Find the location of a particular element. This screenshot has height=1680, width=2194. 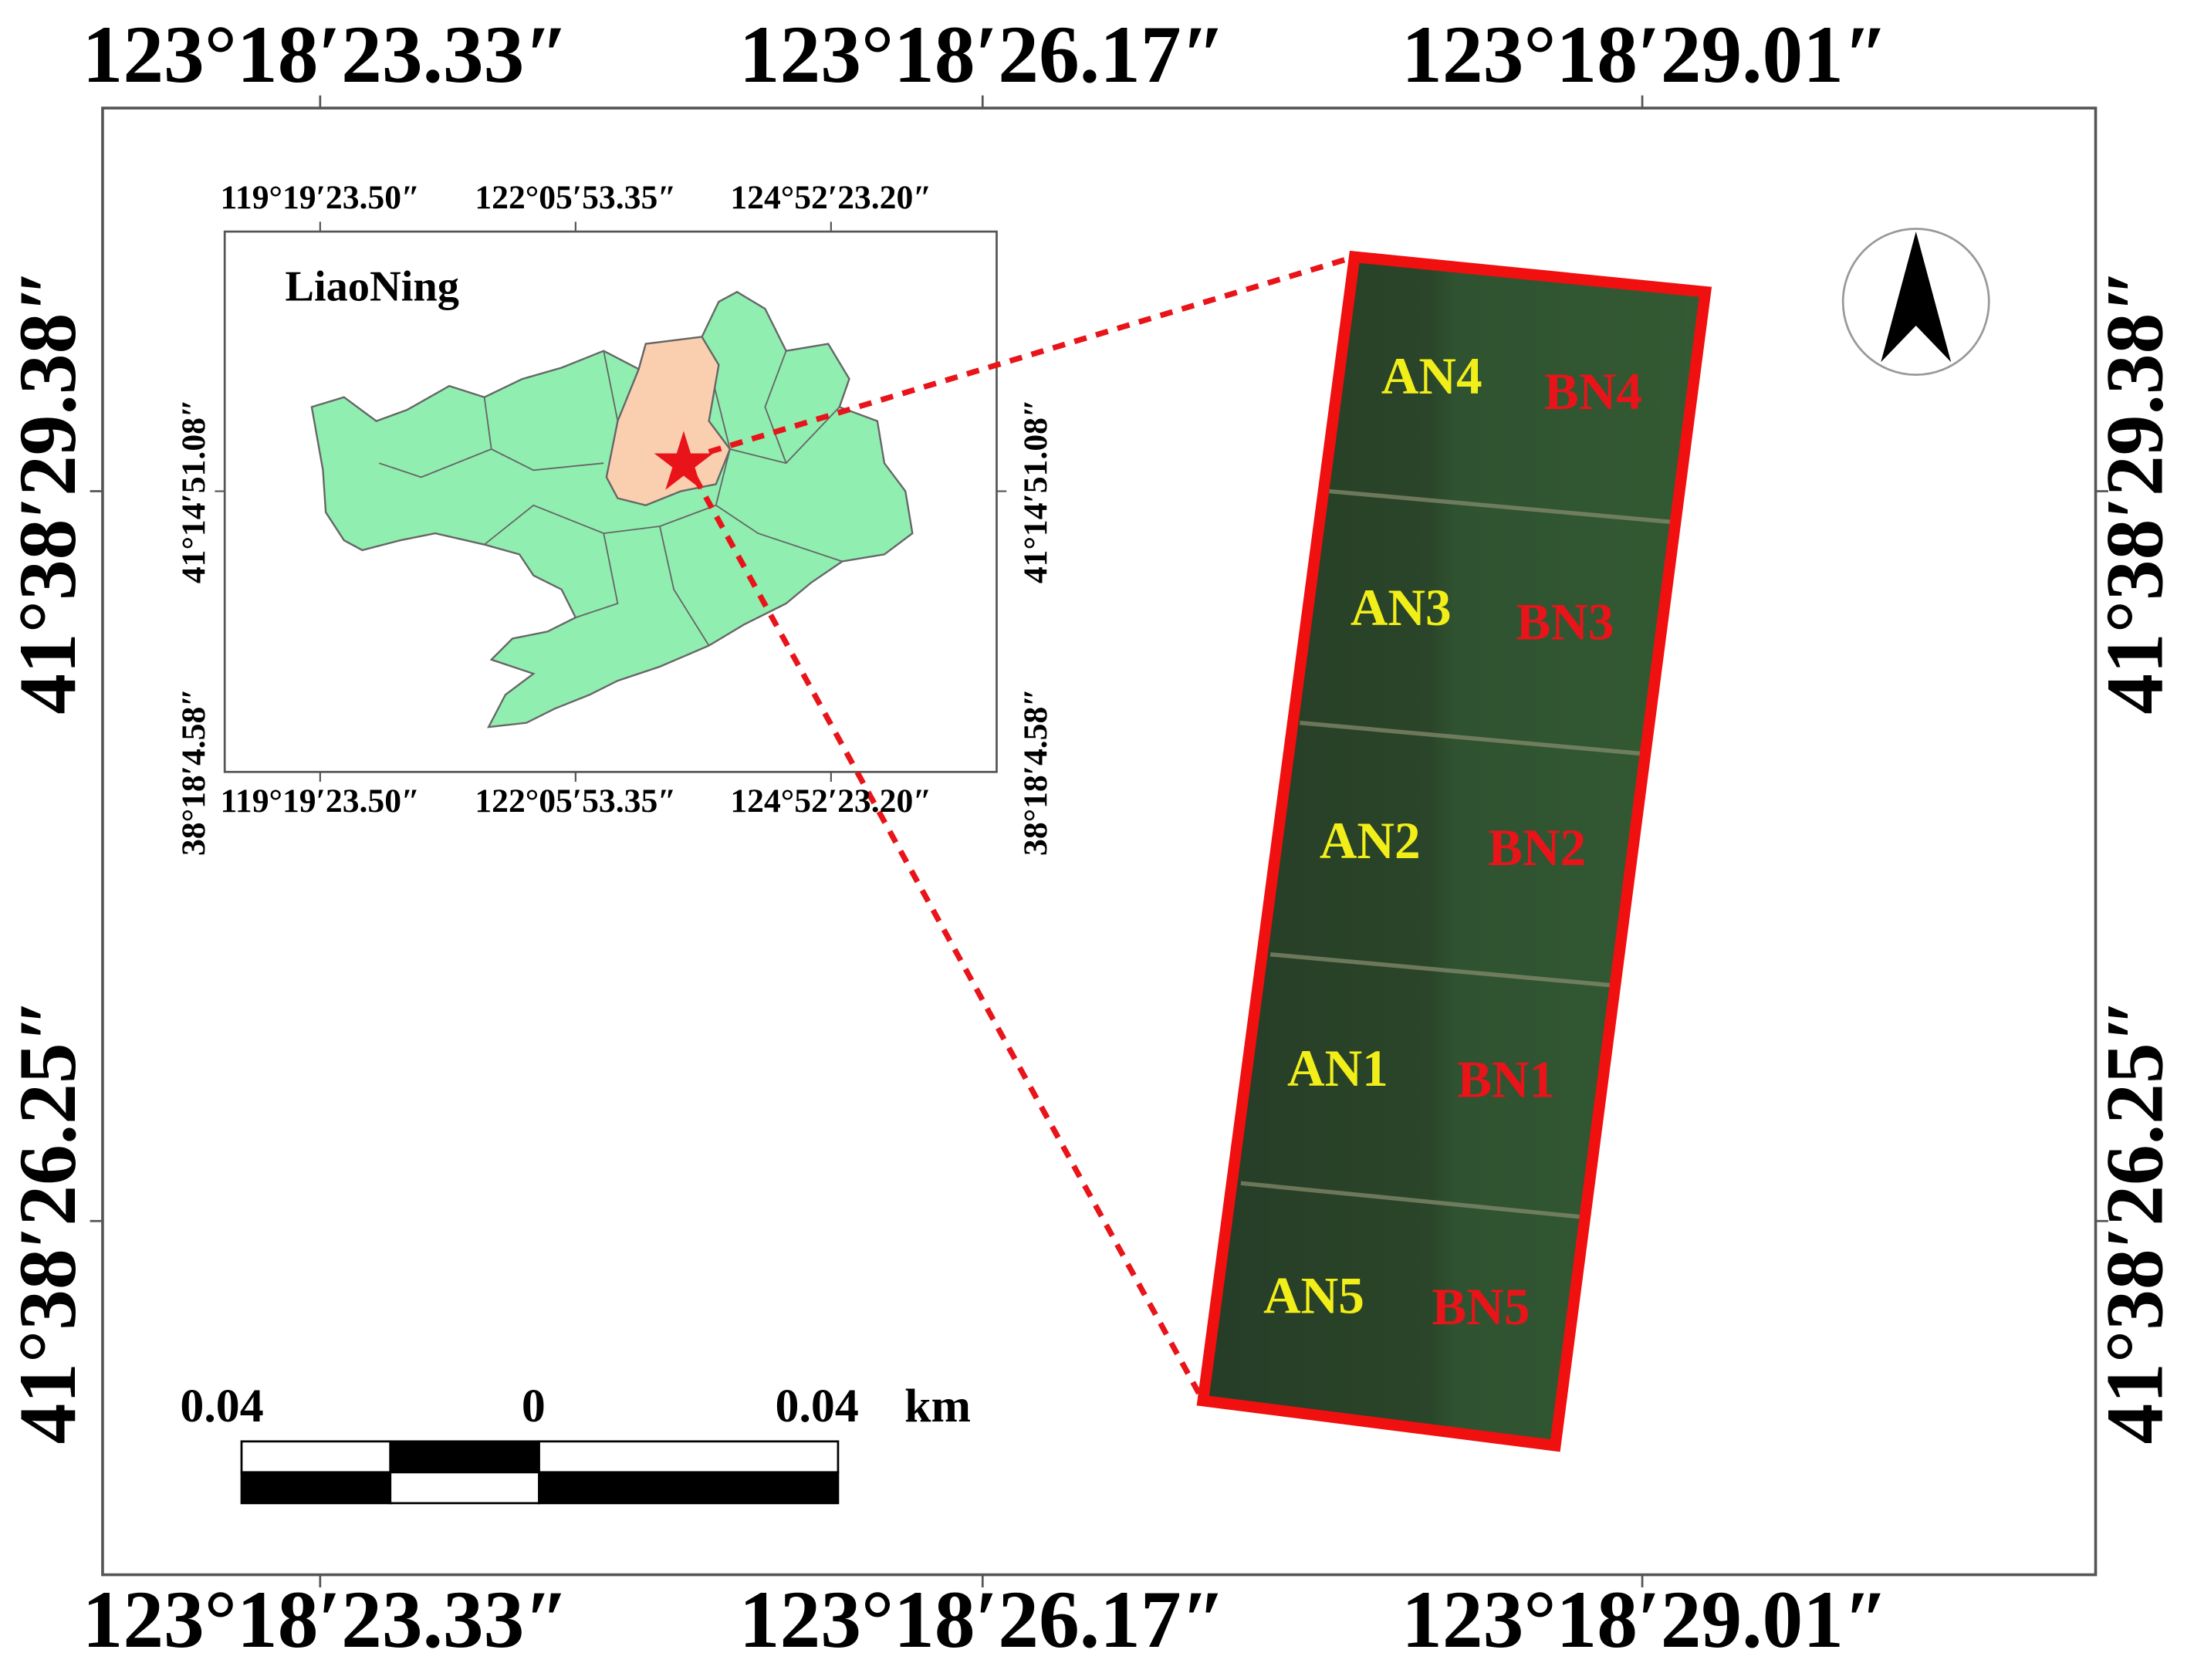

inset-top-coordinate: 124°52′23.20″ is located at coordinates (830, 197).